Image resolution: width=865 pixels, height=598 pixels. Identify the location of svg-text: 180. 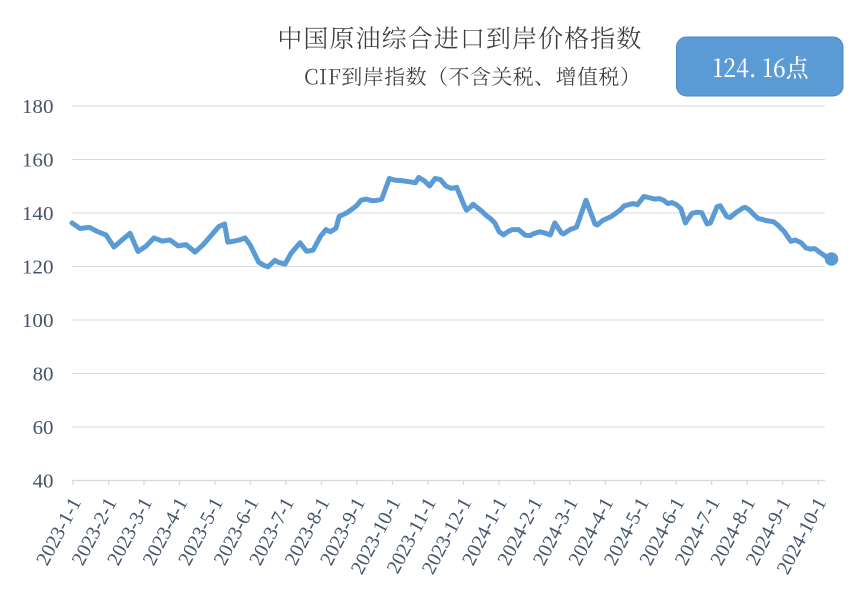
(38, 107).